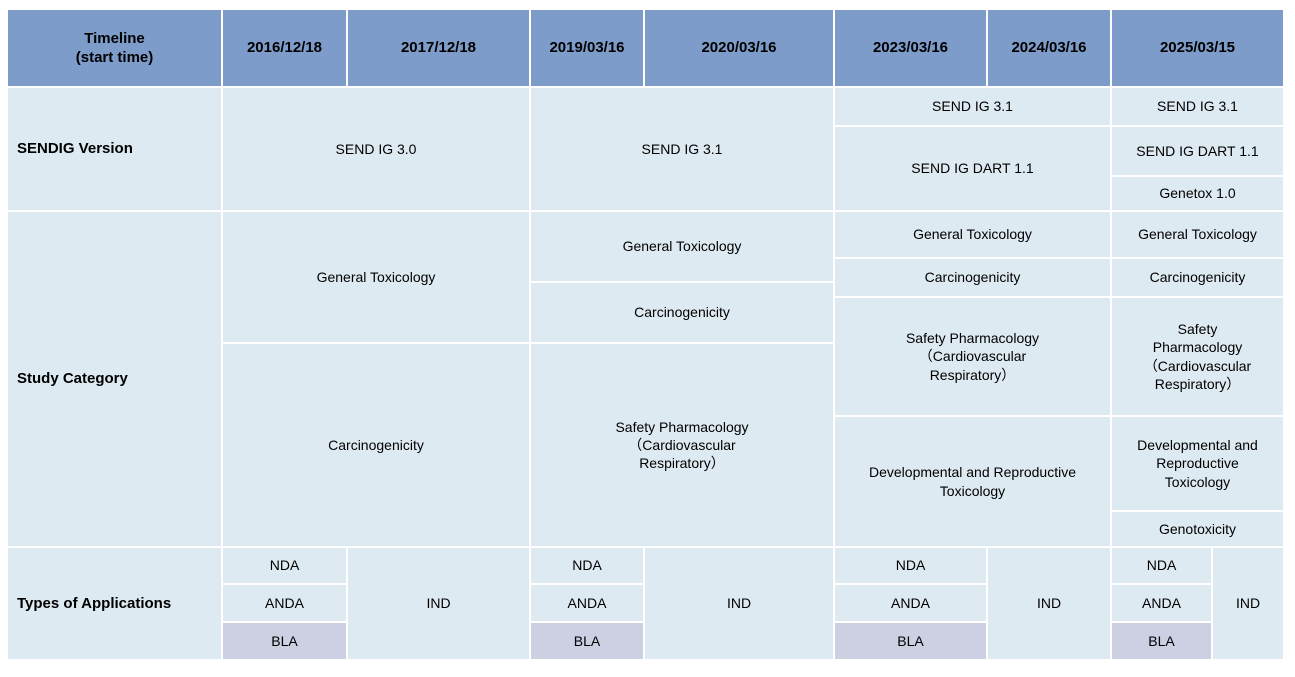  I want to click on cell-gentox-2016-2017: General Toxicology, so click(376, 277).